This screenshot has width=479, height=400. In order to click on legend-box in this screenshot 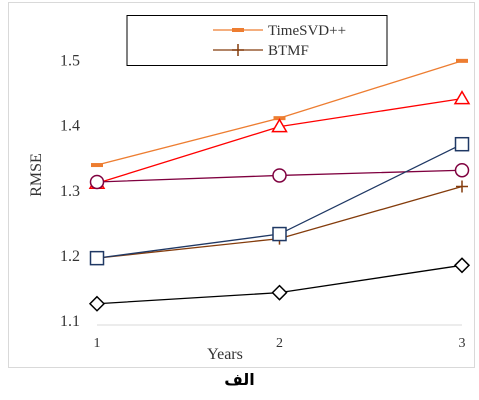, I will do `click(257, 40)`.